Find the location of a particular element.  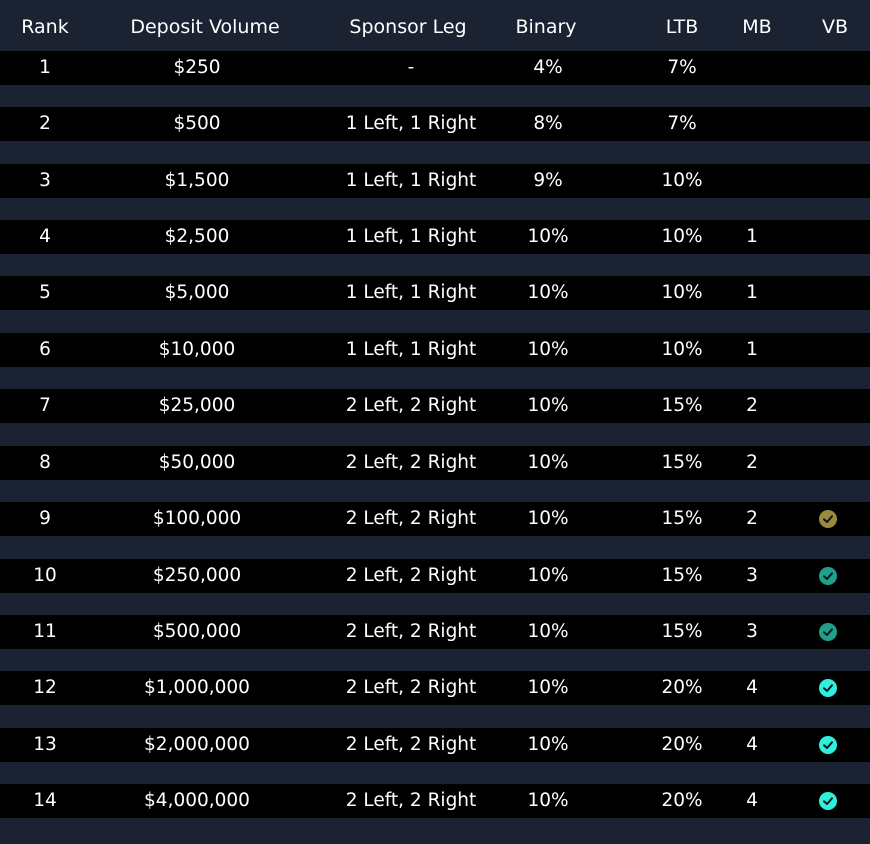

table-row: 12 $1,000,000 2 Left, 2 Right 10% 20% 4 is located at coordinates (435, 688).